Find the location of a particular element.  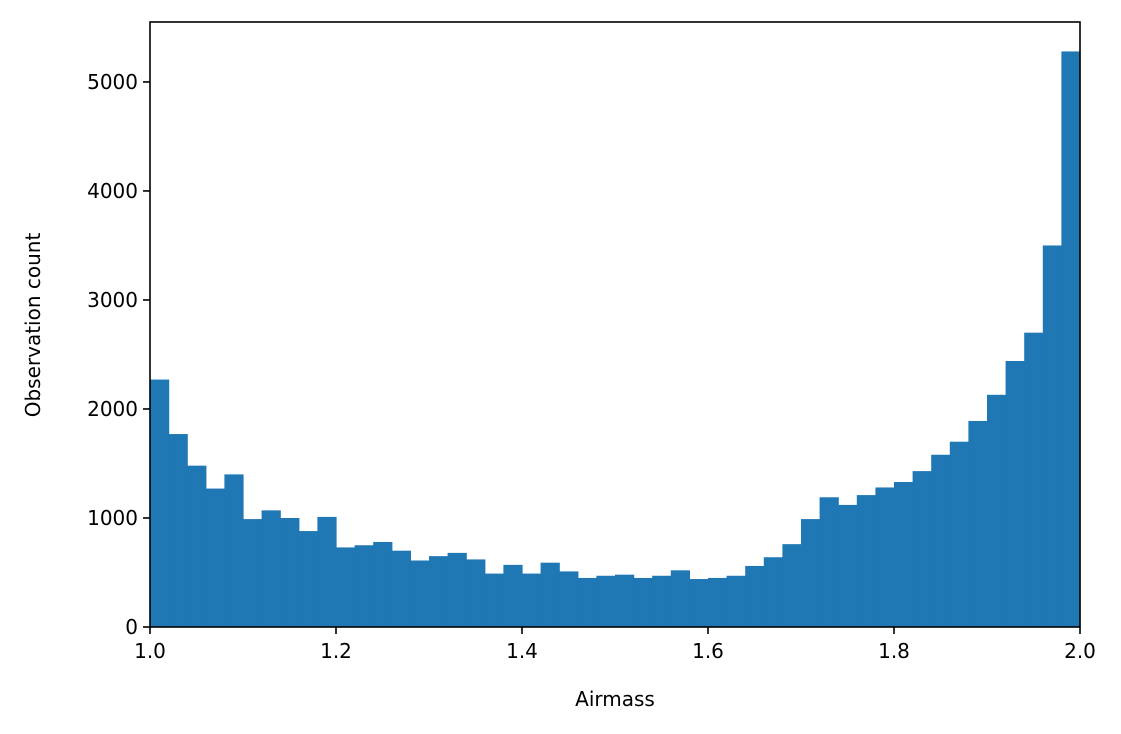

x-axis-title: Airmass is located at coordinates (615, 699).